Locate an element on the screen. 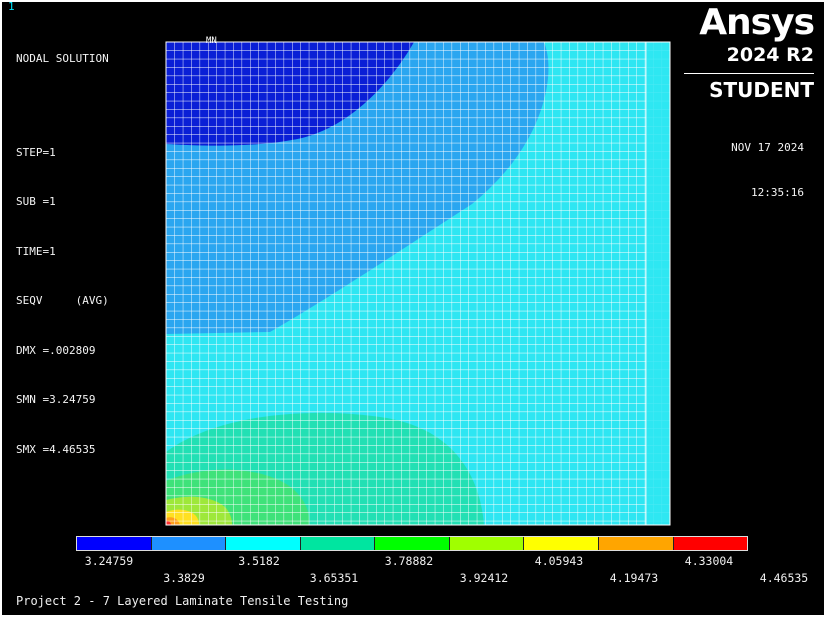  datetime-stamp: NOV 17 2024 12:35:16 is located at coordinates (767, 170).